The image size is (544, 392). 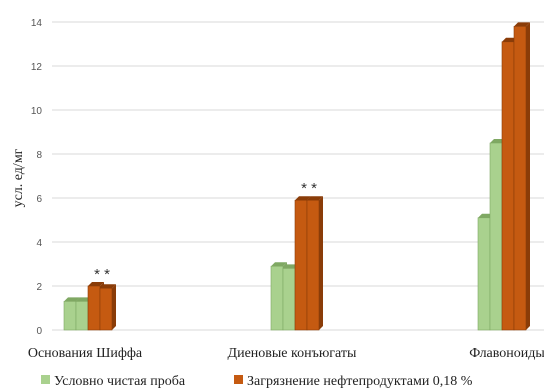 What do you see at coordinates (37, 67) in the screenshot?
I see `y-tick-label: 12` at bounding box center [37, 67].